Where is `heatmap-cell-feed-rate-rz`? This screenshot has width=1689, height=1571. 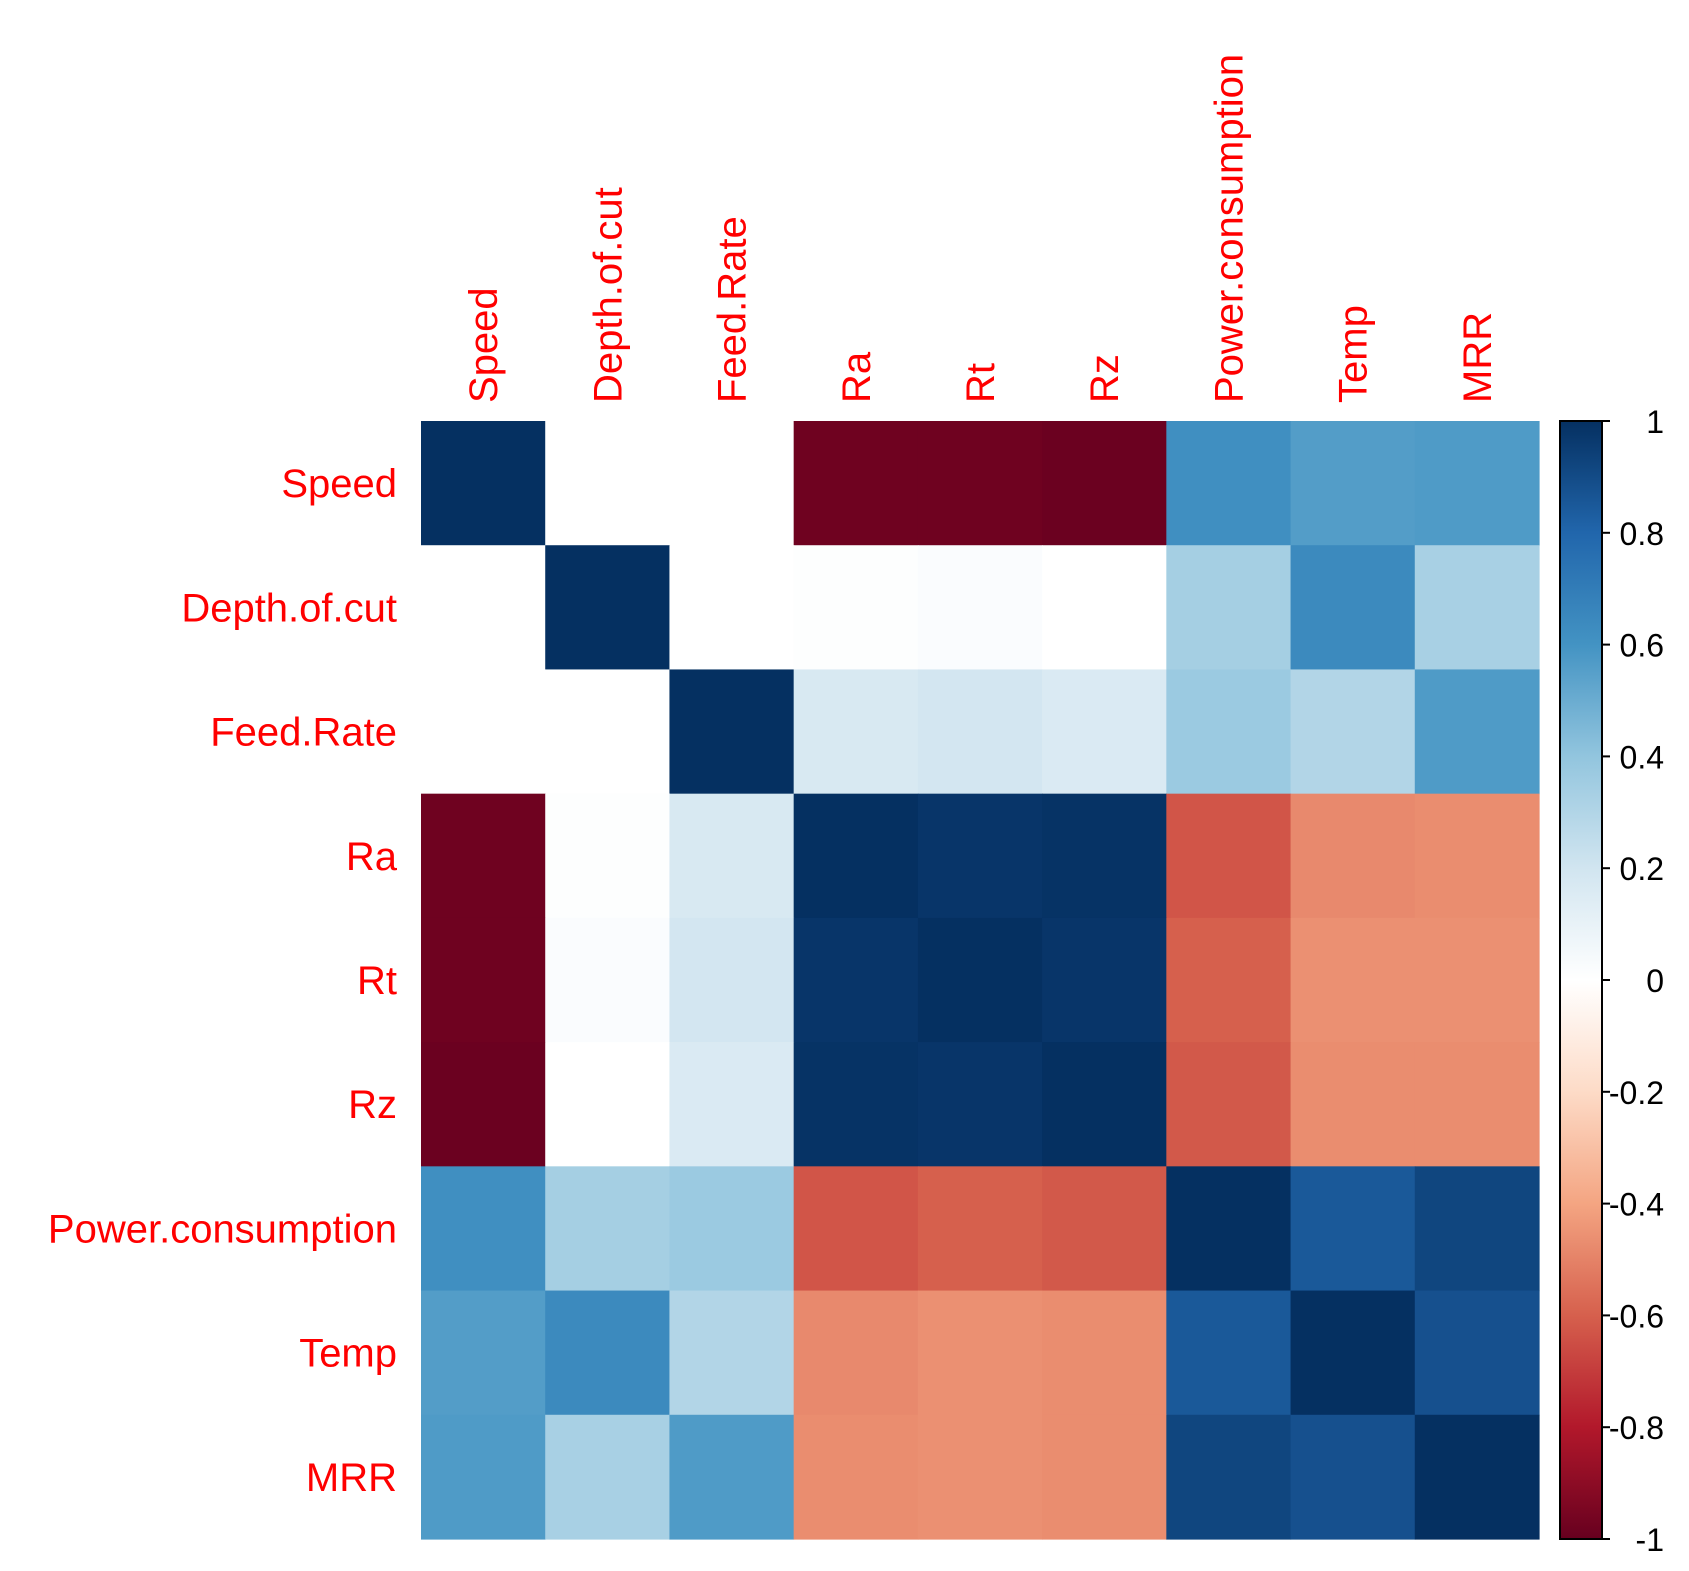
heatmap-cell-feed-rate-rz is located at coordinates (1104, 732).